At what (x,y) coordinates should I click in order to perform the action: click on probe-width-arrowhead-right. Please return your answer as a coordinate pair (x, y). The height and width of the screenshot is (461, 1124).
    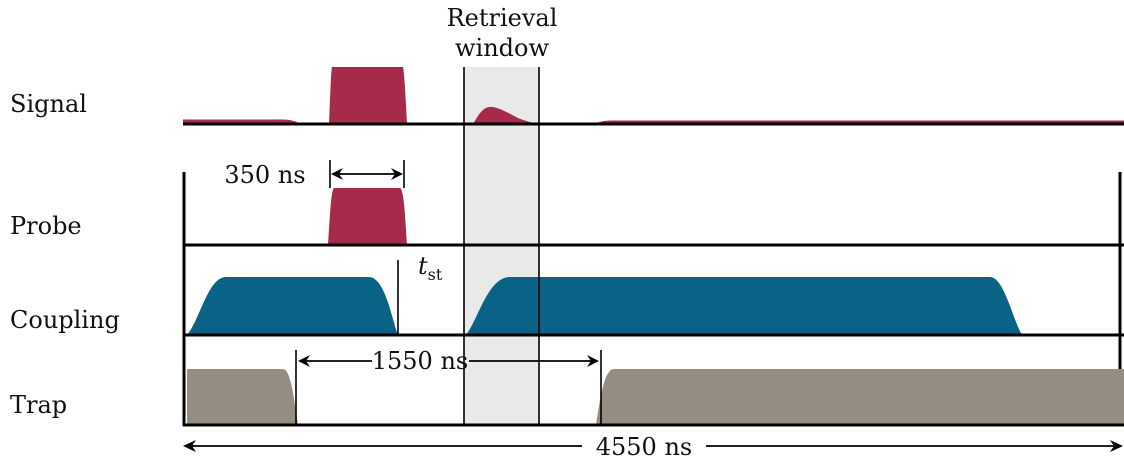
    Looking at the image, I should click on (397, 174).